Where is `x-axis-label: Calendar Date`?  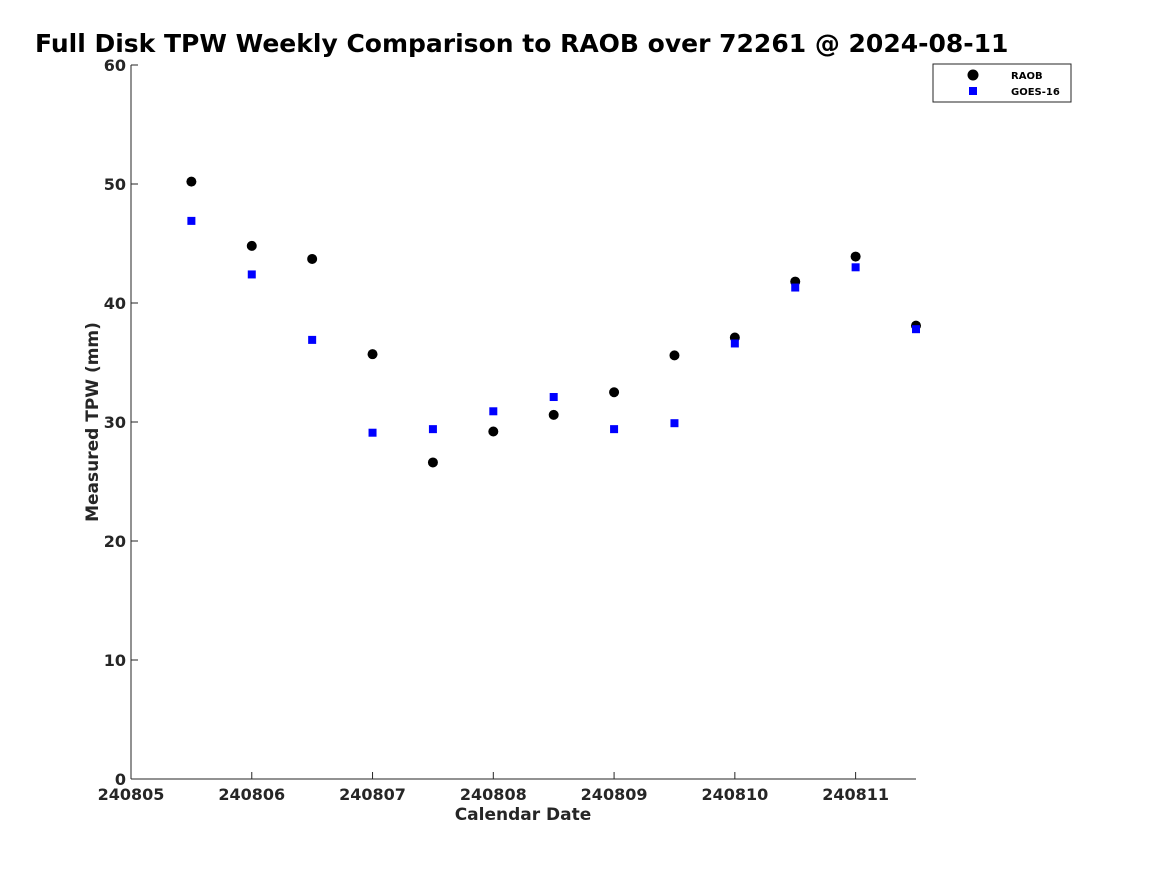
x-axis-label: Calendar Date is located at coordinates (523, 815).